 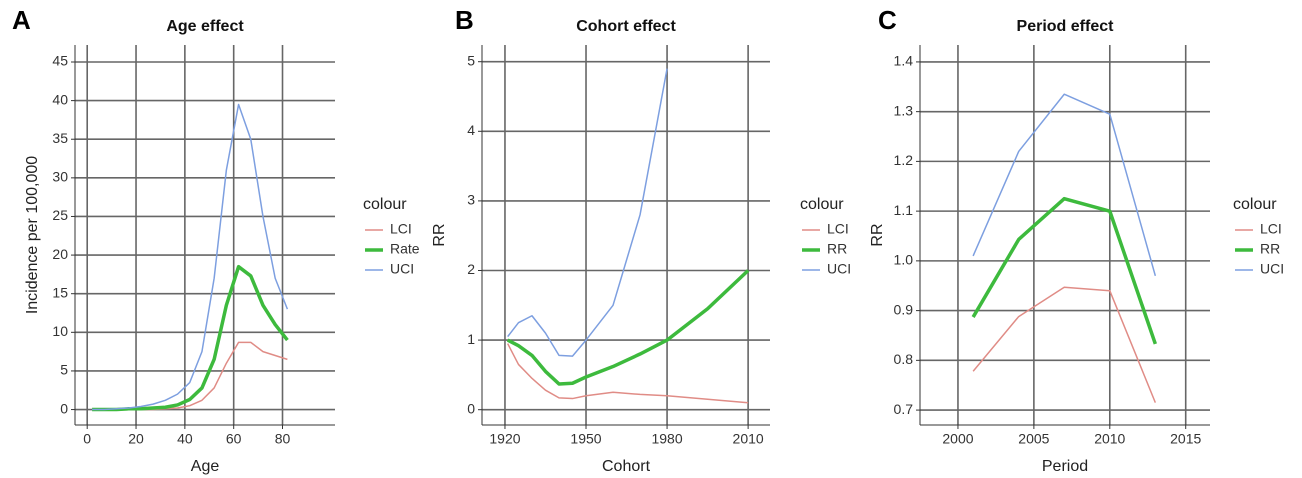 What do you see at coordinates (471, 339) in the screenshot?
I see `y-tick-label: 1` at bounding box center [471, 339].